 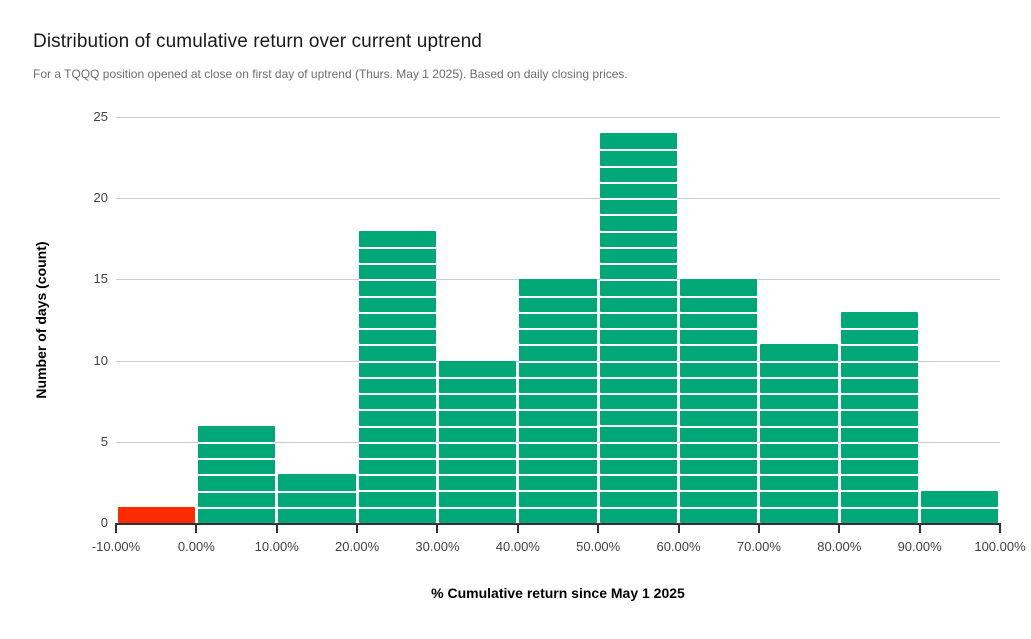 What do you see at coordinates (104, 522) in the screenshot?
I see `y-tick-label: 0` at bounding box center [104, 522].